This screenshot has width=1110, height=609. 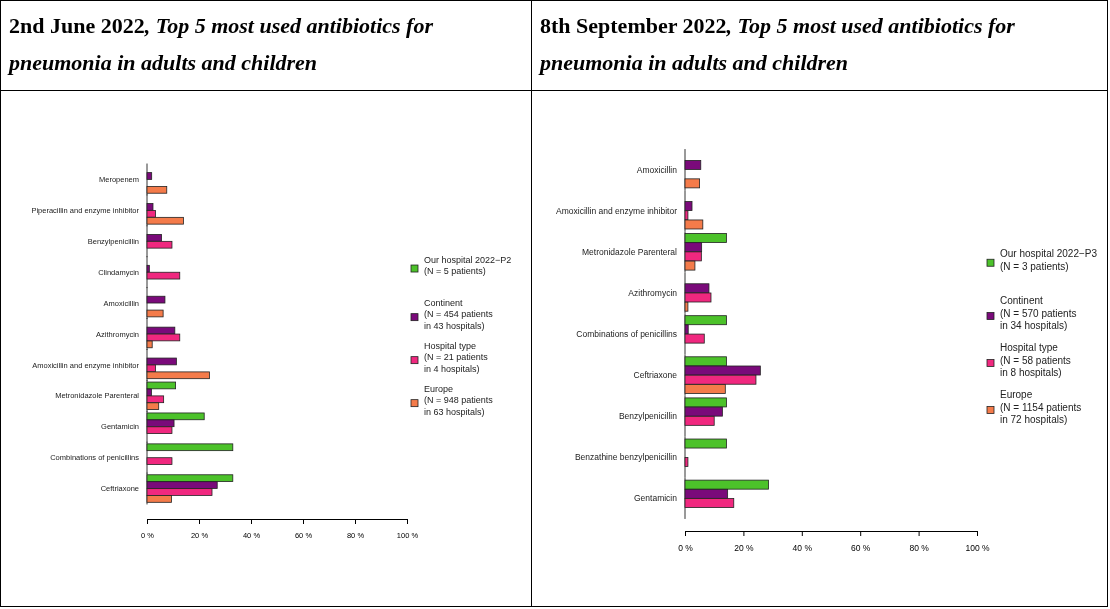 I want to click on legend-label: Europe (N = 948 patients in 63 hospitals), so click(x=459, y=400).